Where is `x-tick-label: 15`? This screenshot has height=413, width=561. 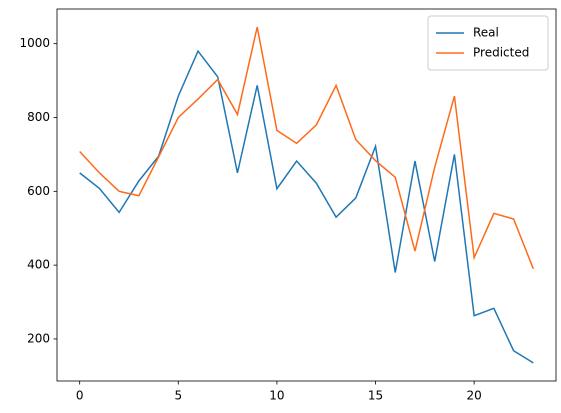
x-tick-label: 15 is located at coordinates (375, 396).